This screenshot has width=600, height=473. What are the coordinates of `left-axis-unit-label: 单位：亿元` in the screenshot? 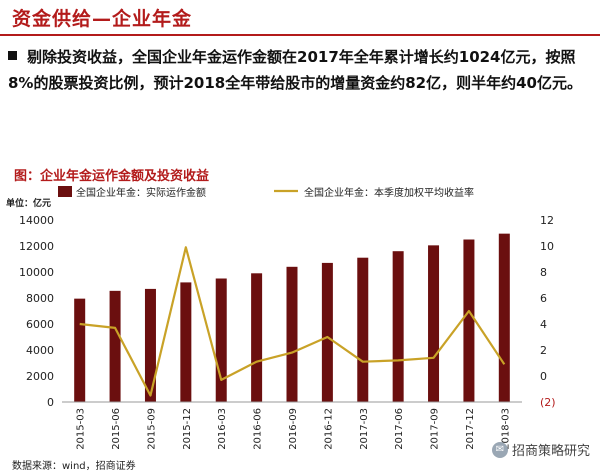 It's located at (28, 203).